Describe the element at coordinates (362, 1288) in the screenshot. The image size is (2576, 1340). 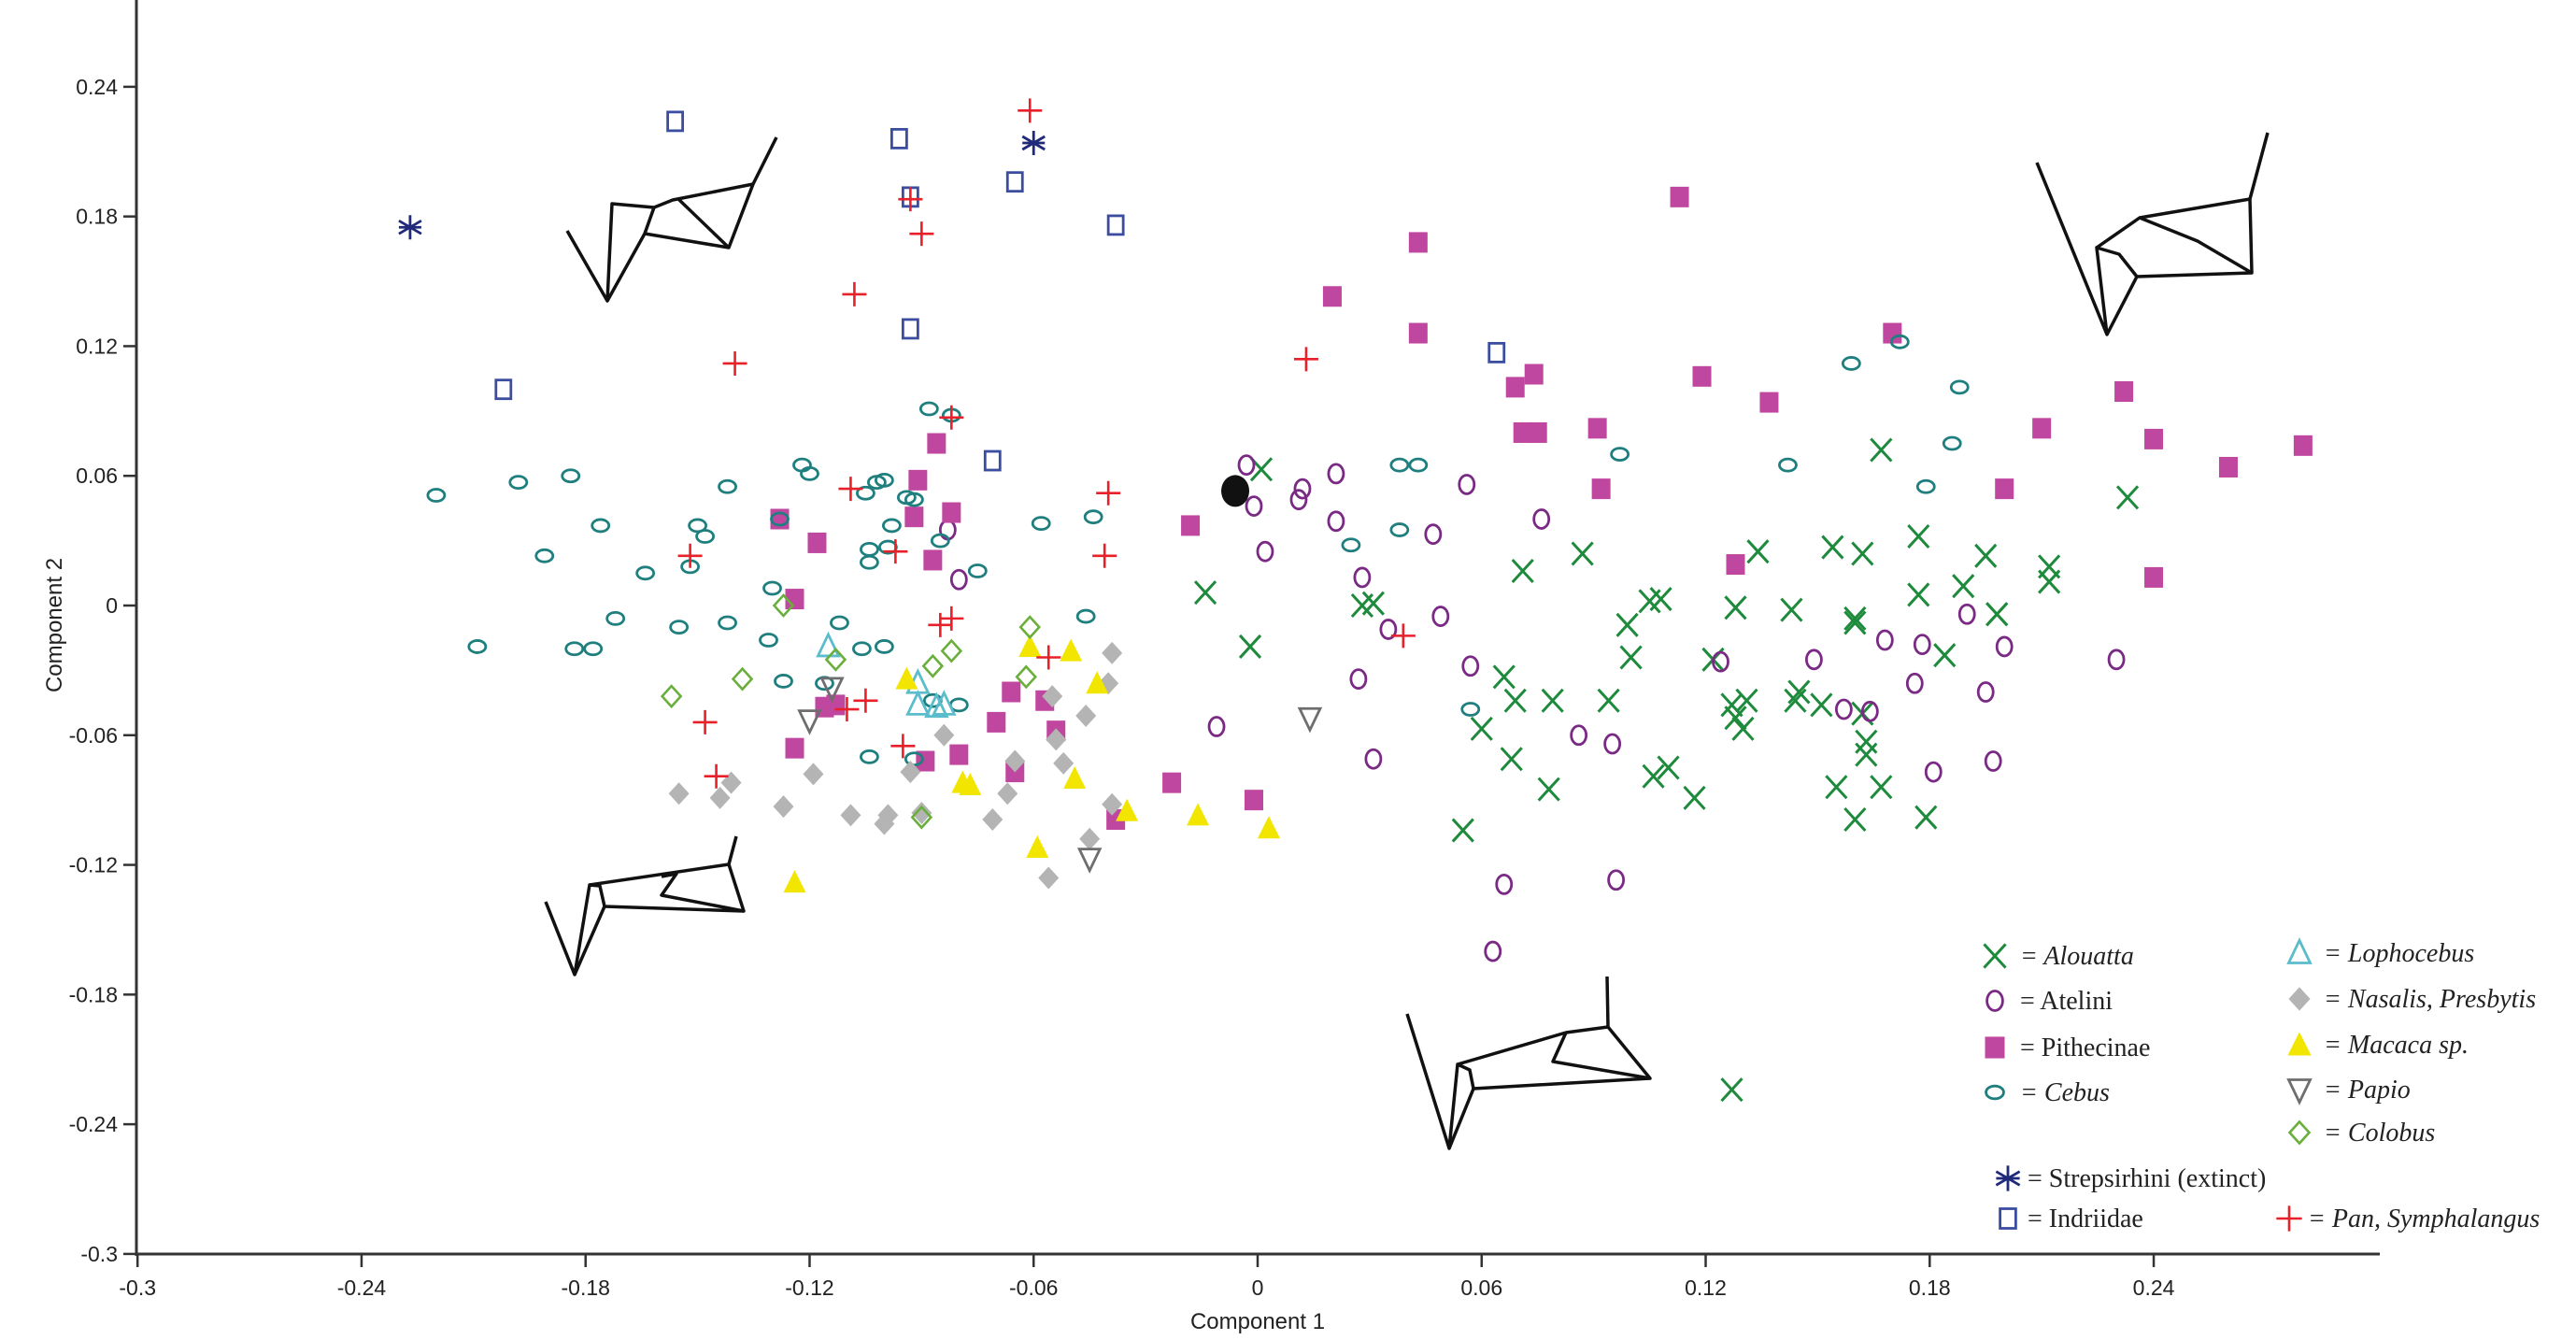
I see `x-tick-label: -0.24` at that location.